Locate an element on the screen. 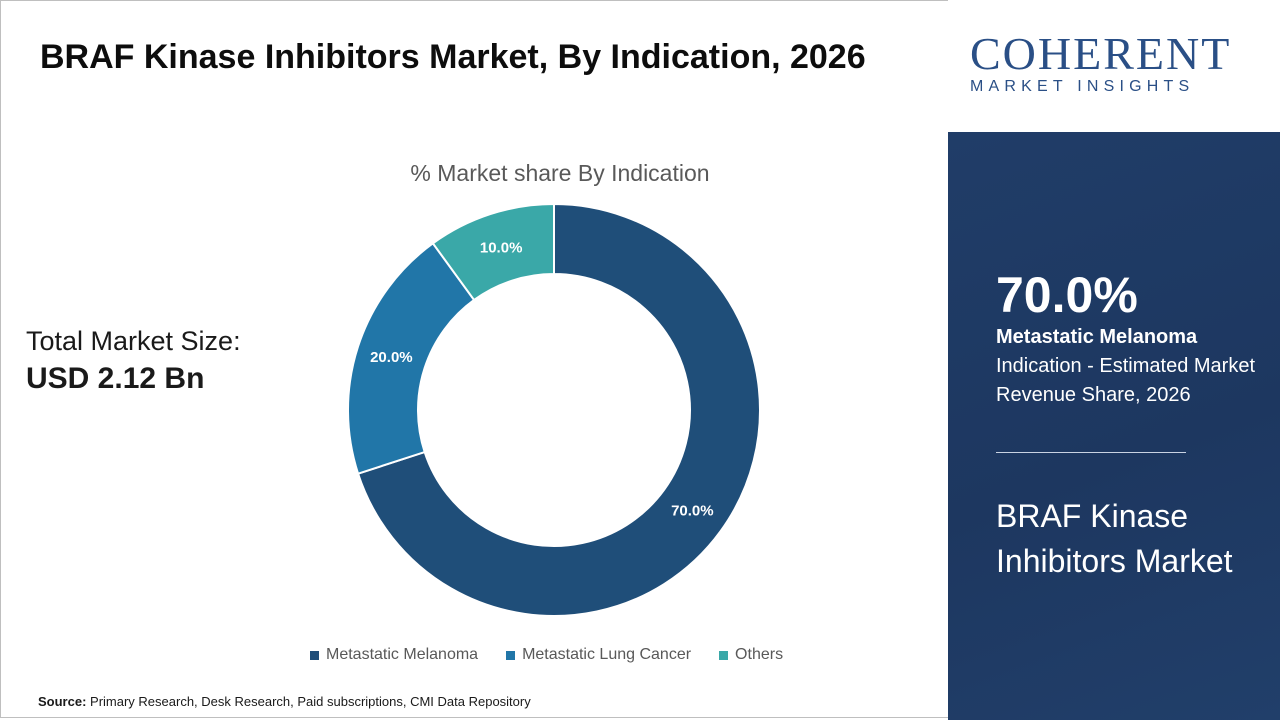 This screenshot has height=720, width=1280. highlight-percentage: 70.0% is located at coordinates (1067, 295).